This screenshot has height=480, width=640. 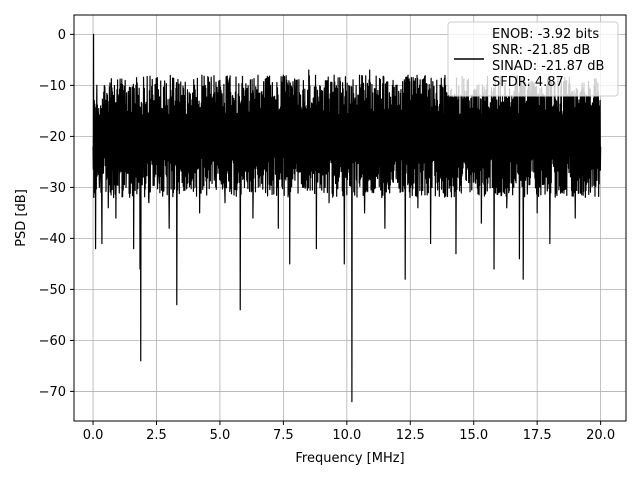 What do you see at coordinates (528, 82) in the screenshot?
I see `legend-entry-line-4: SFDR: 4.87` at bounding box center [528, 82].